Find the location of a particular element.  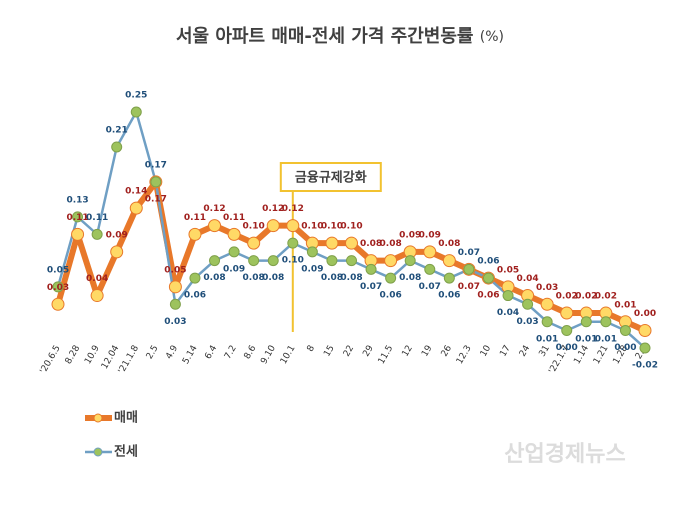

x-tick-label: 8.28 is located at coordinates (73, 355).